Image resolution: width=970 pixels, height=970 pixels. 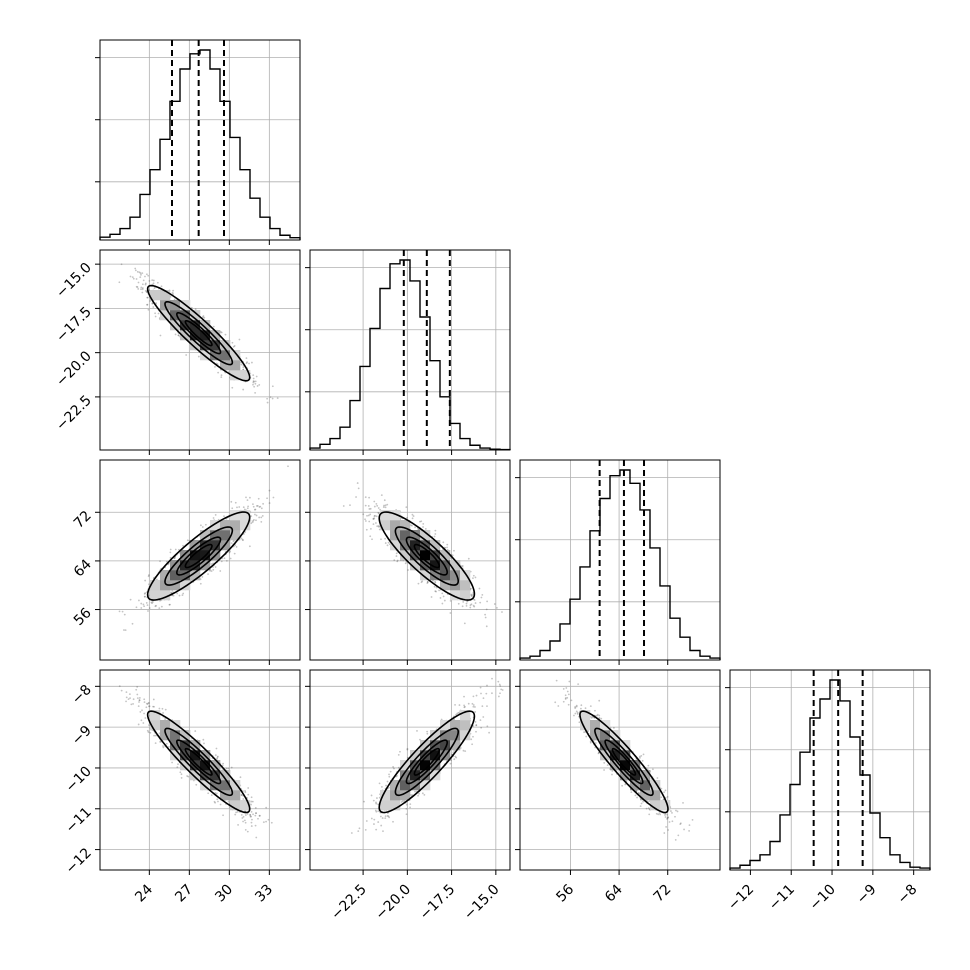 What do you see at coordinates (264, 894) in the screenshot?
I see `x-tick-label: 33` at bounding box center [264, 894].